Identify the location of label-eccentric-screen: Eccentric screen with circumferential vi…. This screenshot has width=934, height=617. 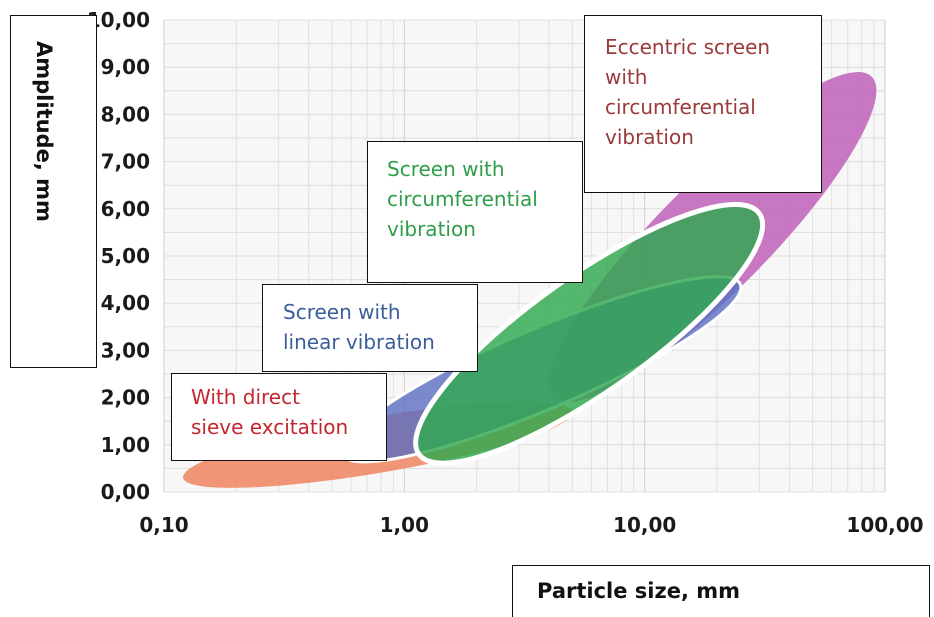
(703, 104).